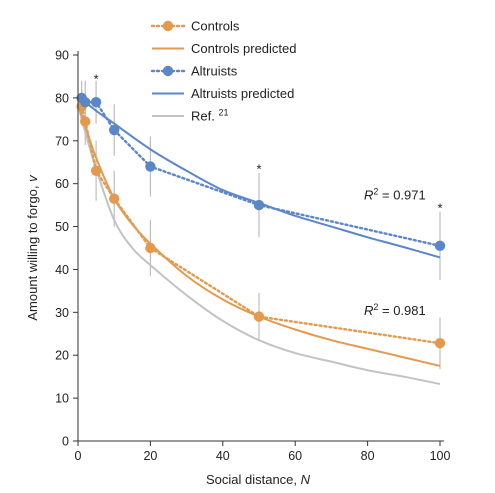 This screenshot has width=495, height=493. What do you see at coordinates (253, 479) in the screenshot?
I see `x-axis-title-main: Social distance,` at bounding box center [253, 479].